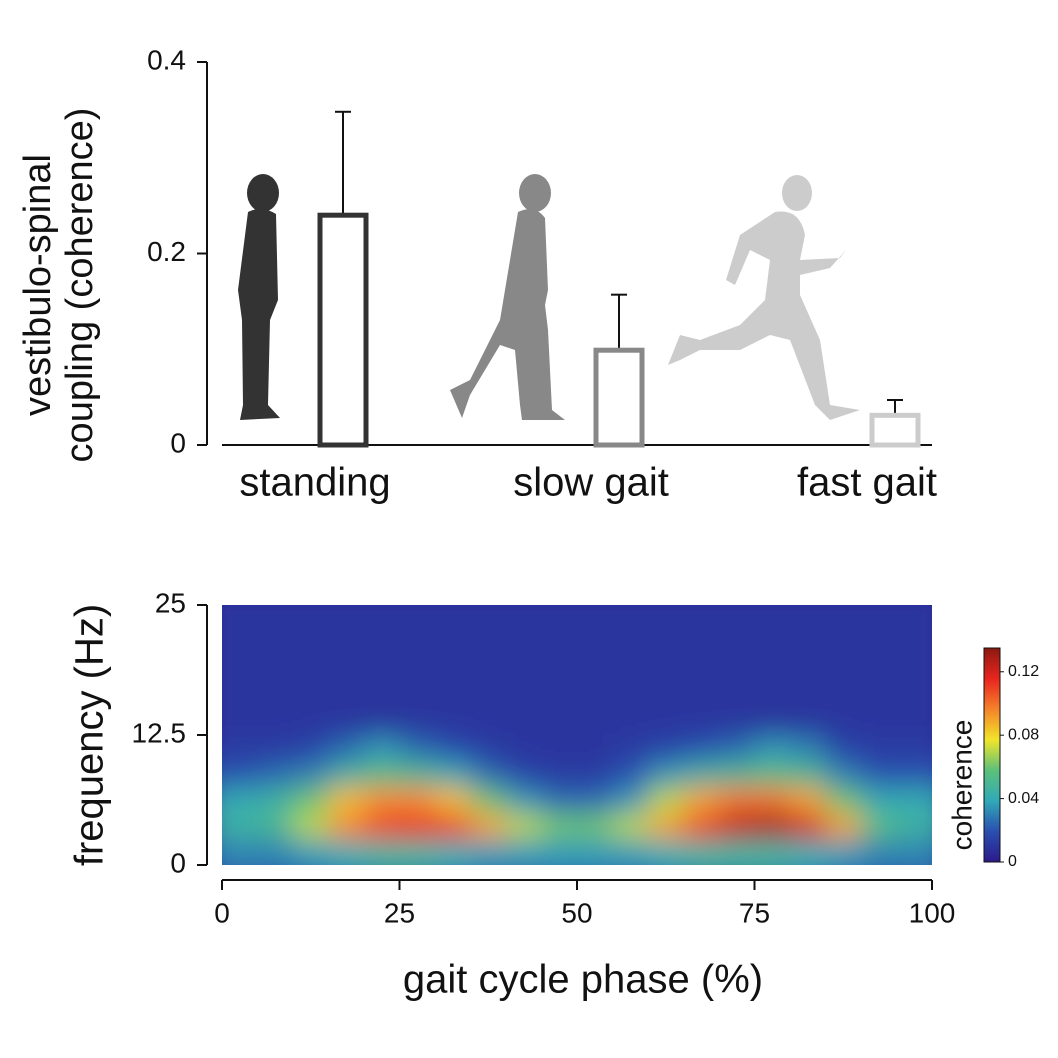  I want to click on colorbar-tick-label: 0.12, so click(1023, 671).